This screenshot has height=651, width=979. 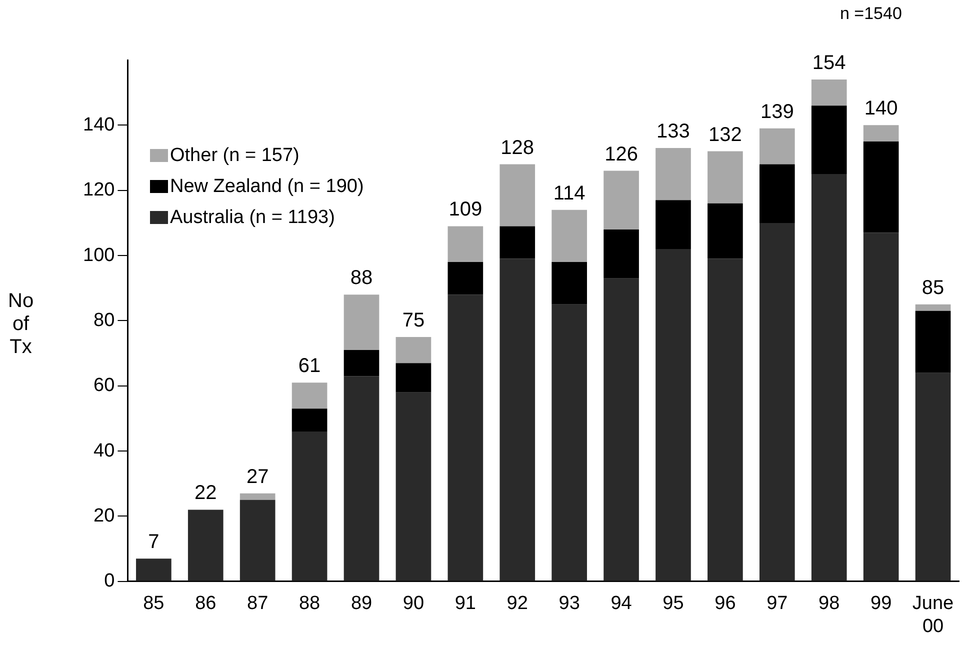 I want to click on x-tick-label: 86, so click(x=205, y=603).